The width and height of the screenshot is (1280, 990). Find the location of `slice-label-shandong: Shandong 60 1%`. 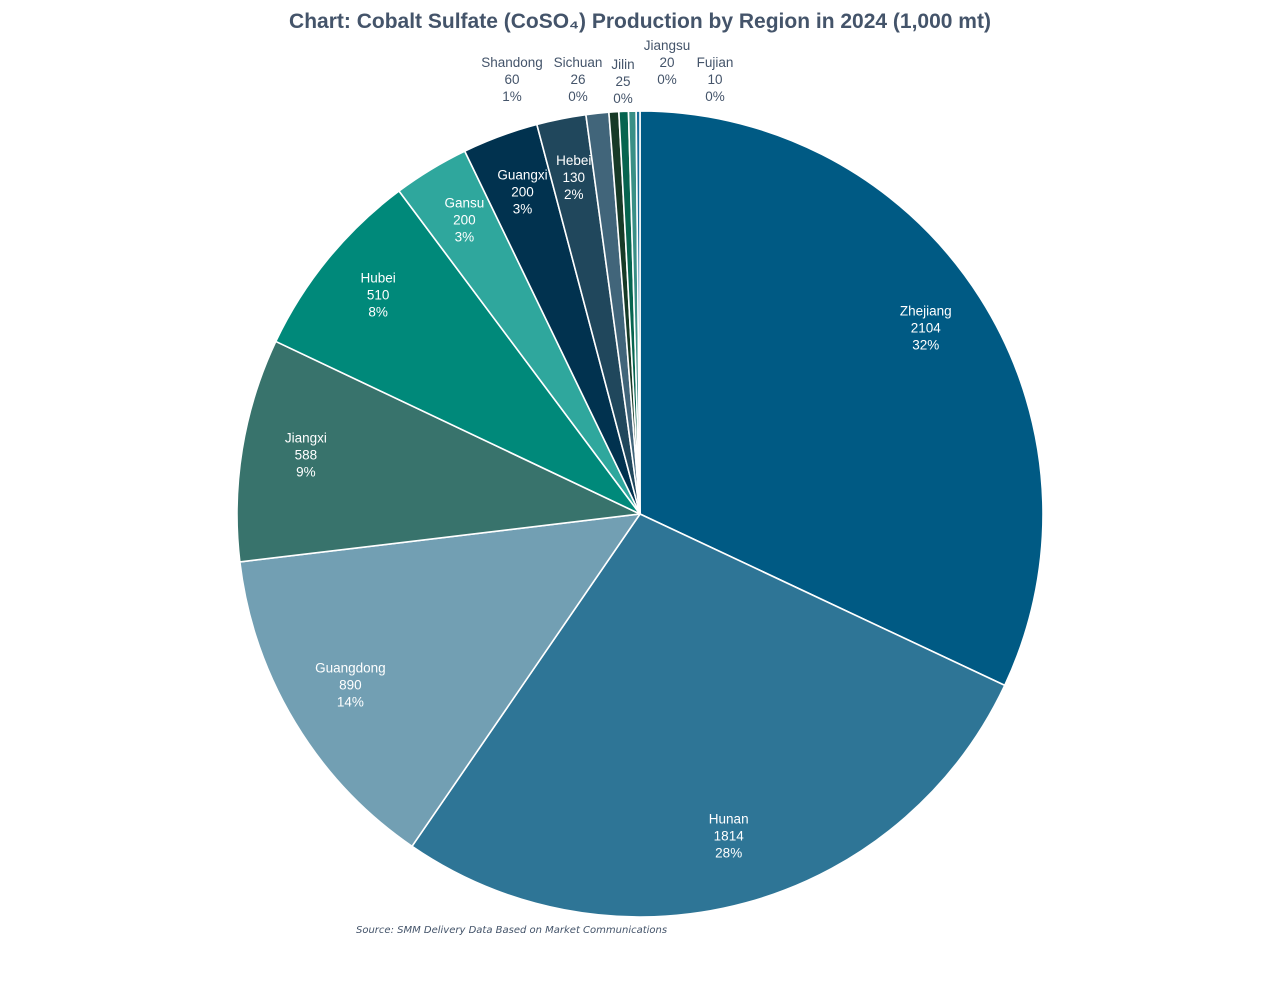

slice-label-shandong: Shandong 60 1% is located at coordinates (512, 79).